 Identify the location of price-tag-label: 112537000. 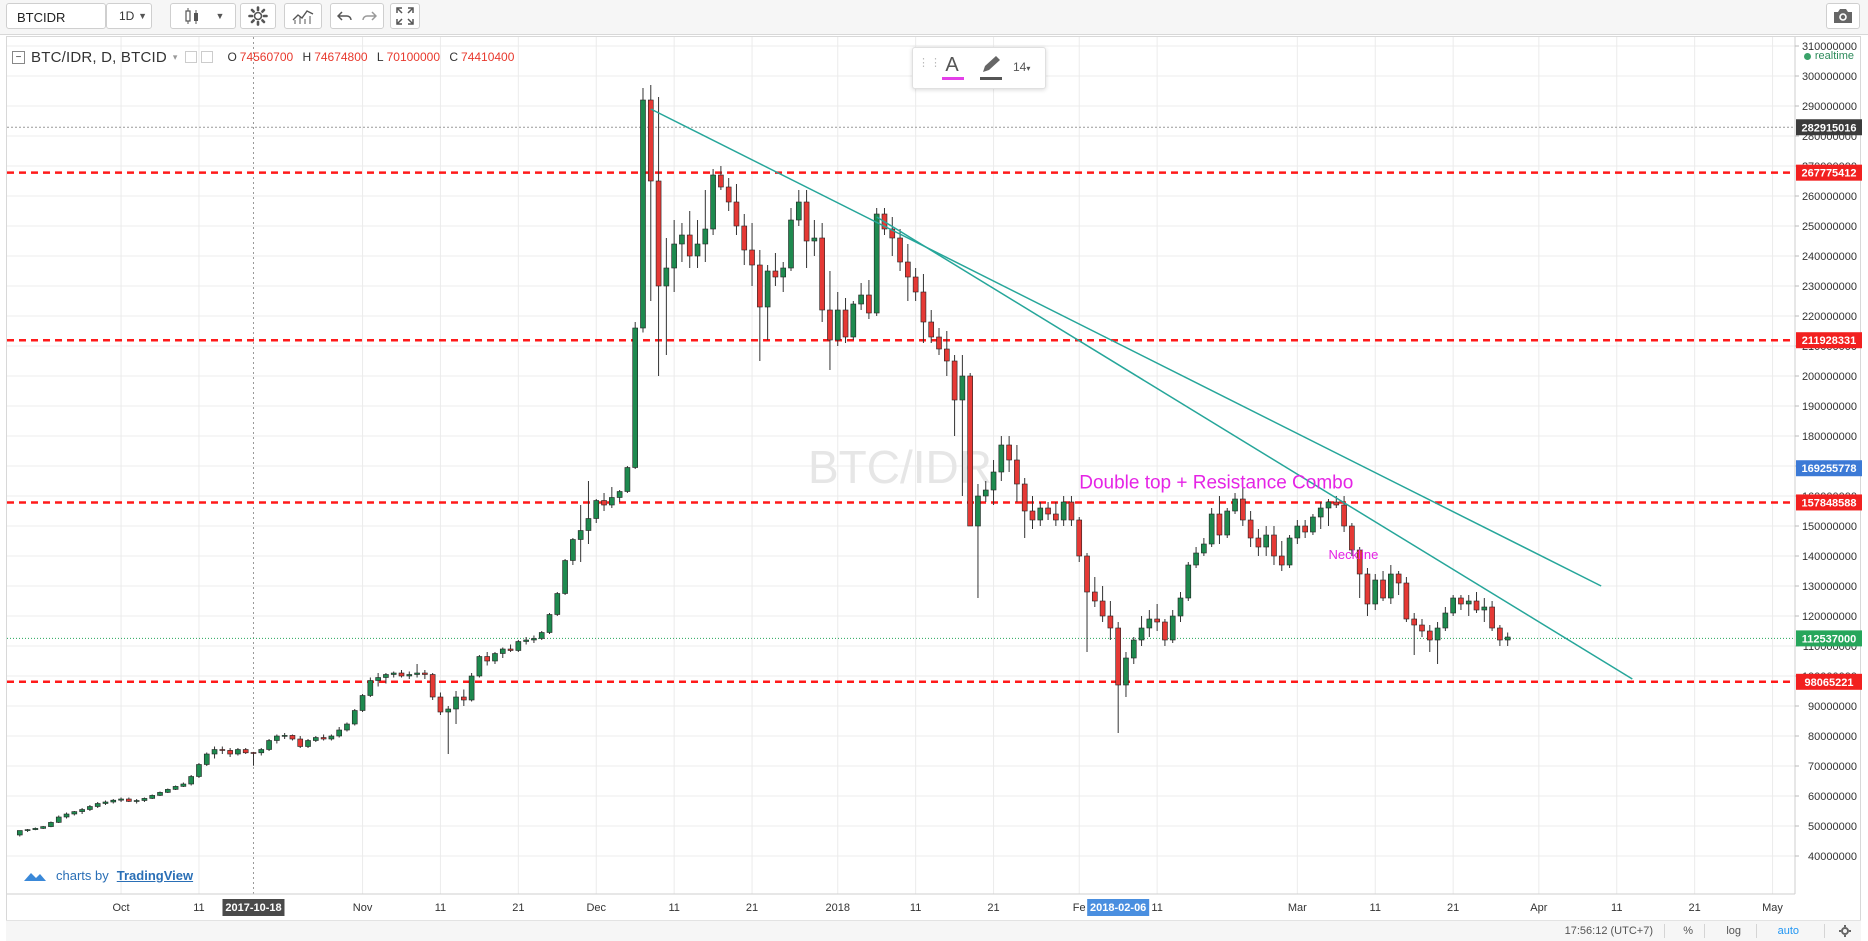
(1829, 639).